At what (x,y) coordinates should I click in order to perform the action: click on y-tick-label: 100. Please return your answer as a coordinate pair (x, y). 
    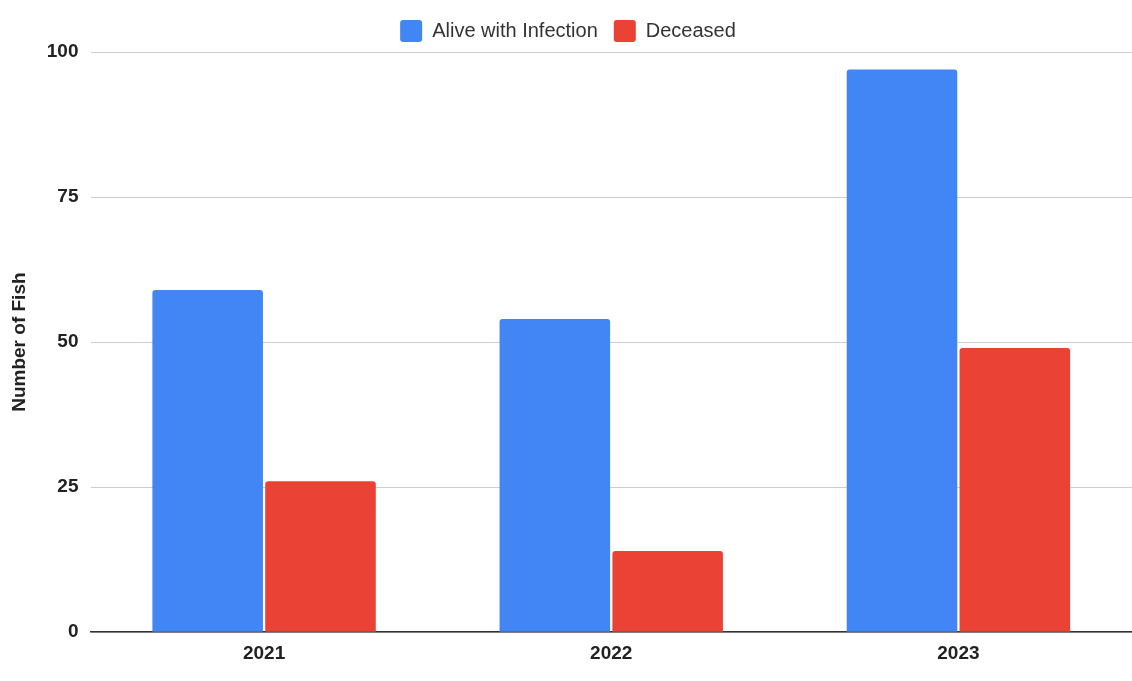
    Looking at the image, I should click on (62, 51).